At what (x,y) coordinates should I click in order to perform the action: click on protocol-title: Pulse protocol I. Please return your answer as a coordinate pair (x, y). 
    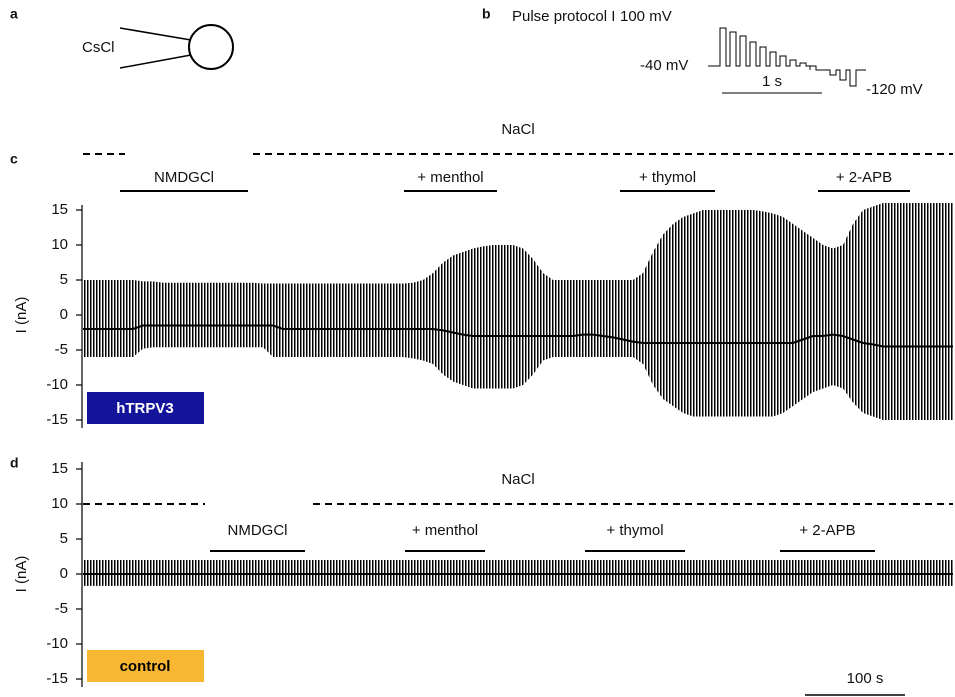
    Looking at the image, I should click on (563, 16).